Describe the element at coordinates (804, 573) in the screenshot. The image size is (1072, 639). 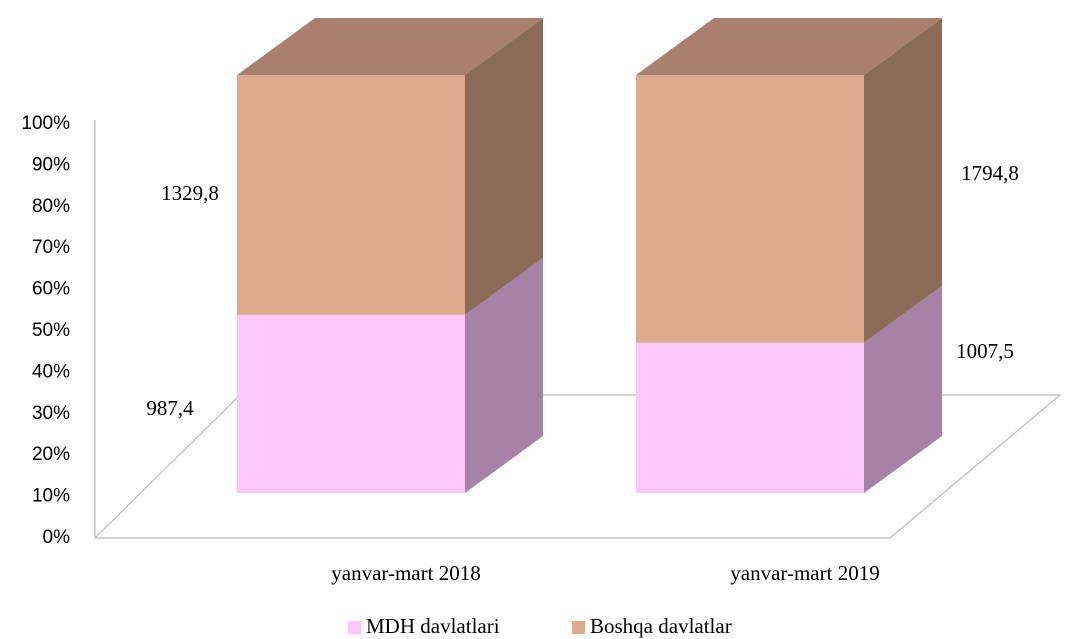
I see `x-tick-label: yanvar-mart 2019` at that location.